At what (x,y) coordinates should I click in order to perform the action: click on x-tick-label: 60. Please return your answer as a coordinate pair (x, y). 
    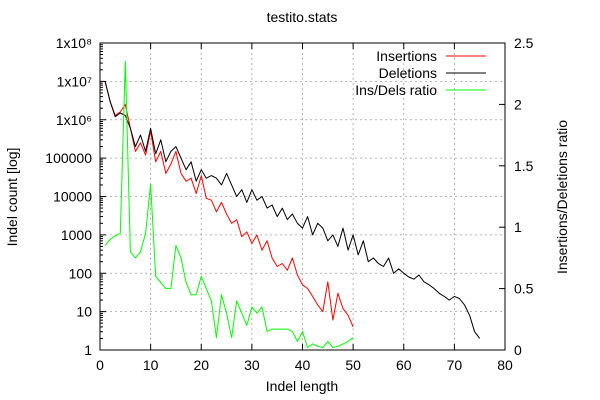
    Looking at the image, I should click on (404, 365).